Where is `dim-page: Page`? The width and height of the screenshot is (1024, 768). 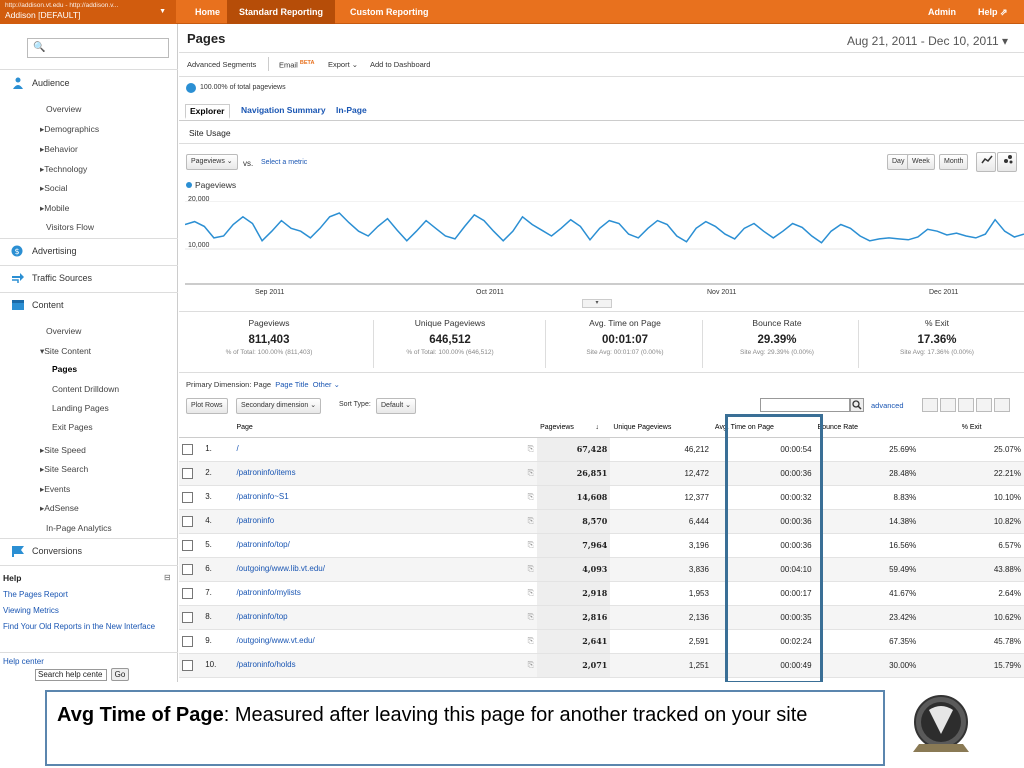
dim-page: Page is located at coordinates (262, 384).